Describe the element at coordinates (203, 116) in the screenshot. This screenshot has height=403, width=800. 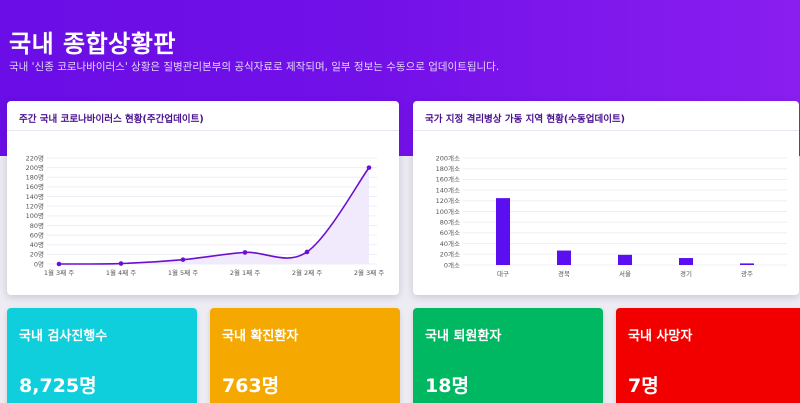
I see `weekly-card-title: 주간 국내 코로나바이러스 현황(주간업데이트)` at that location.